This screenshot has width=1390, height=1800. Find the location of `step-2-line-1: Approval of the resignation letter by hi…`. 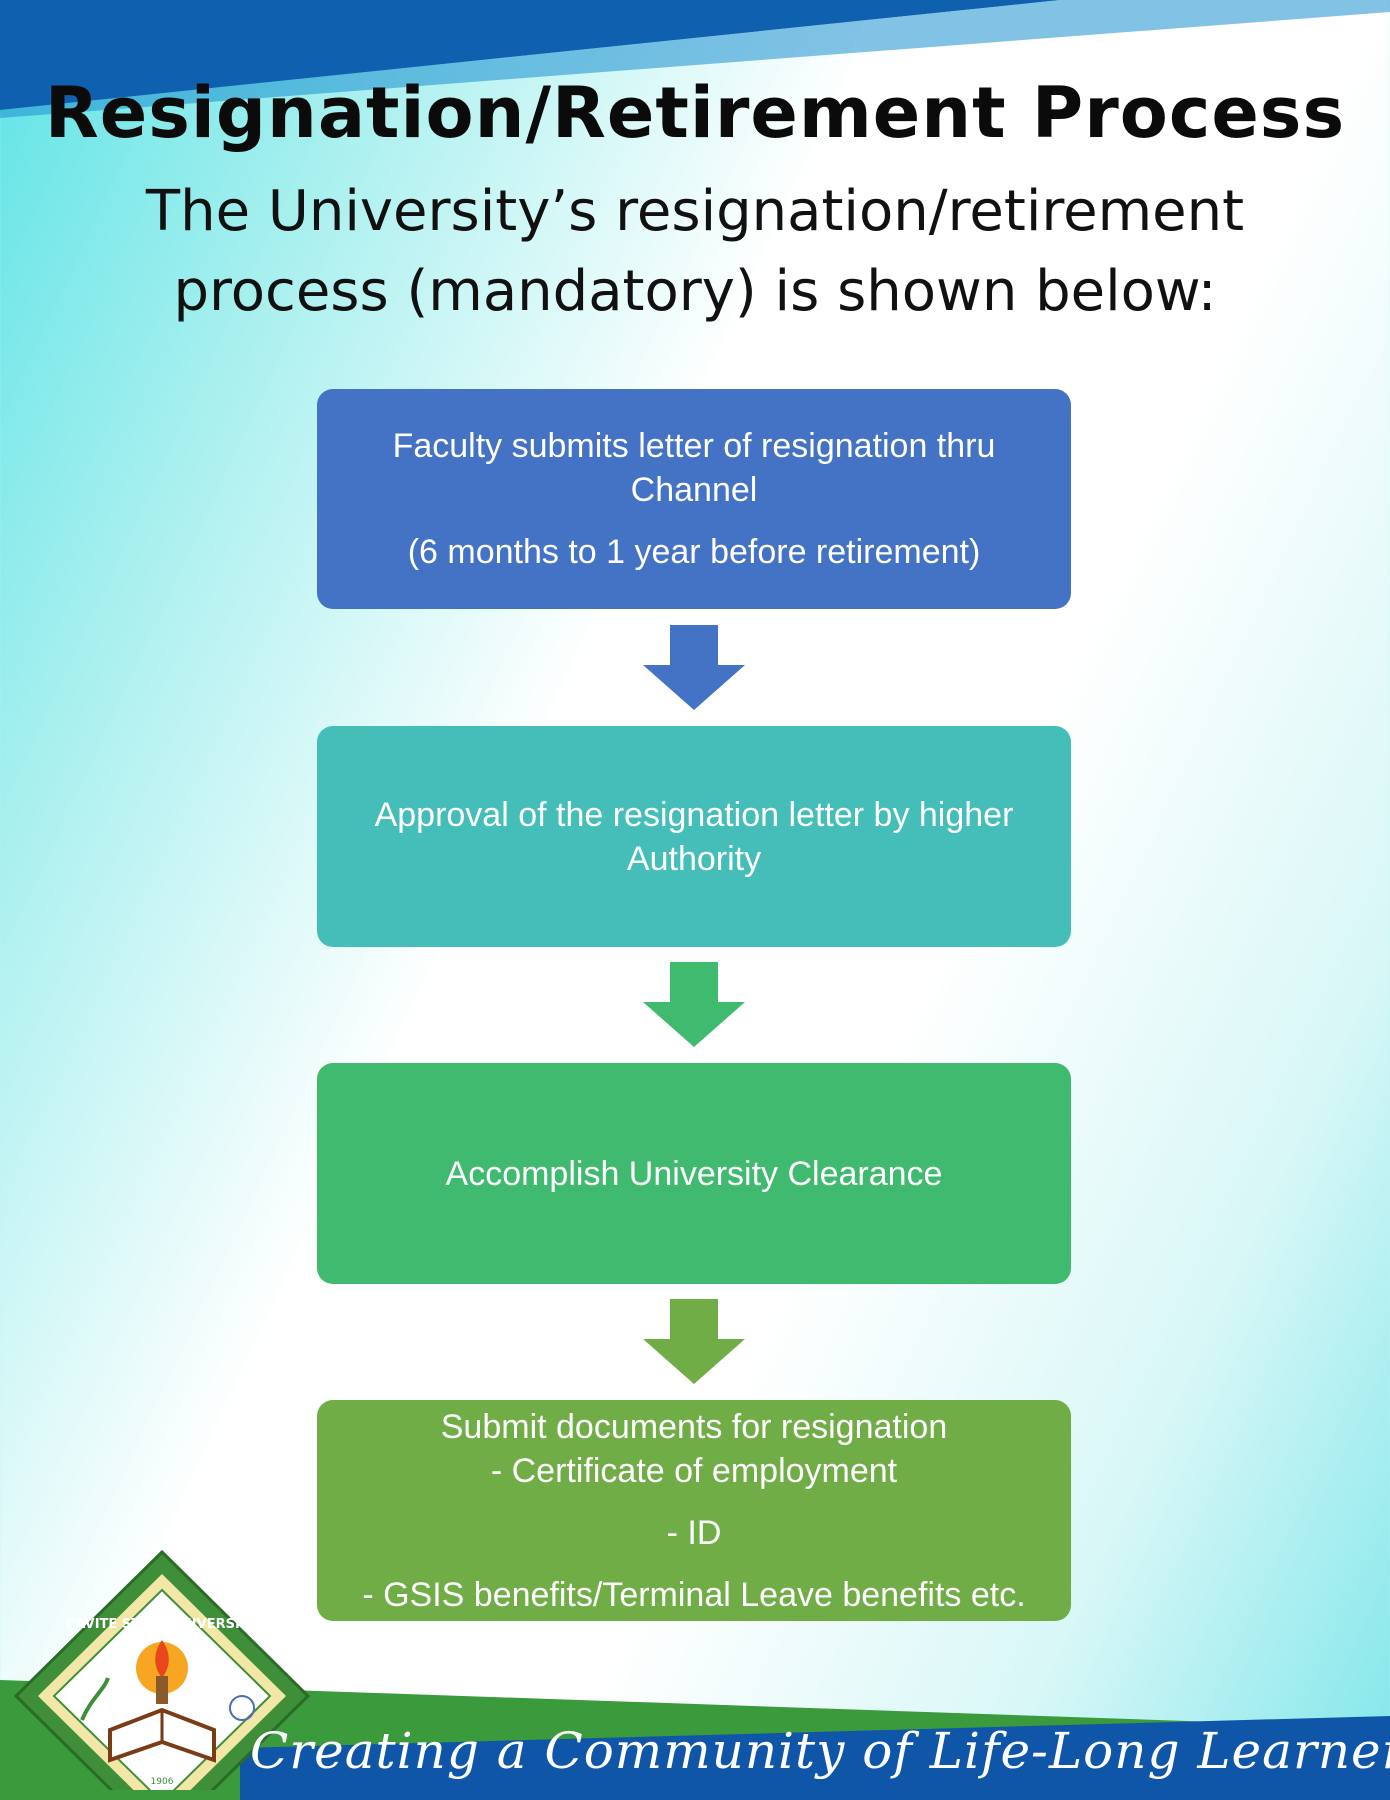

step-2-line-1: Approval of the resignation letter by hi… is located at coordinates (694, 814).